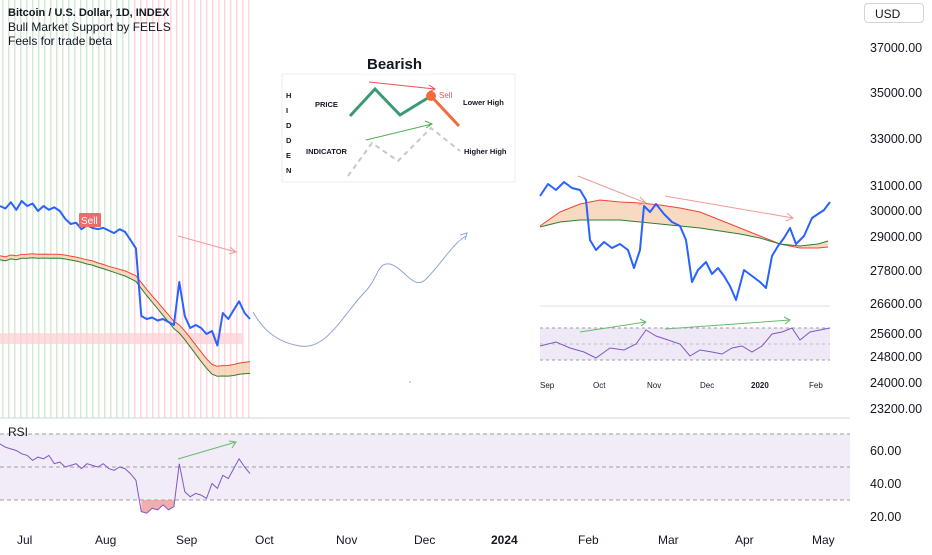 The height and width of the screenshot is (555, 932). Describe the element at coordinates (896, 357) in the screenshot. I see `price-tick-label: 24800.00` at that location.